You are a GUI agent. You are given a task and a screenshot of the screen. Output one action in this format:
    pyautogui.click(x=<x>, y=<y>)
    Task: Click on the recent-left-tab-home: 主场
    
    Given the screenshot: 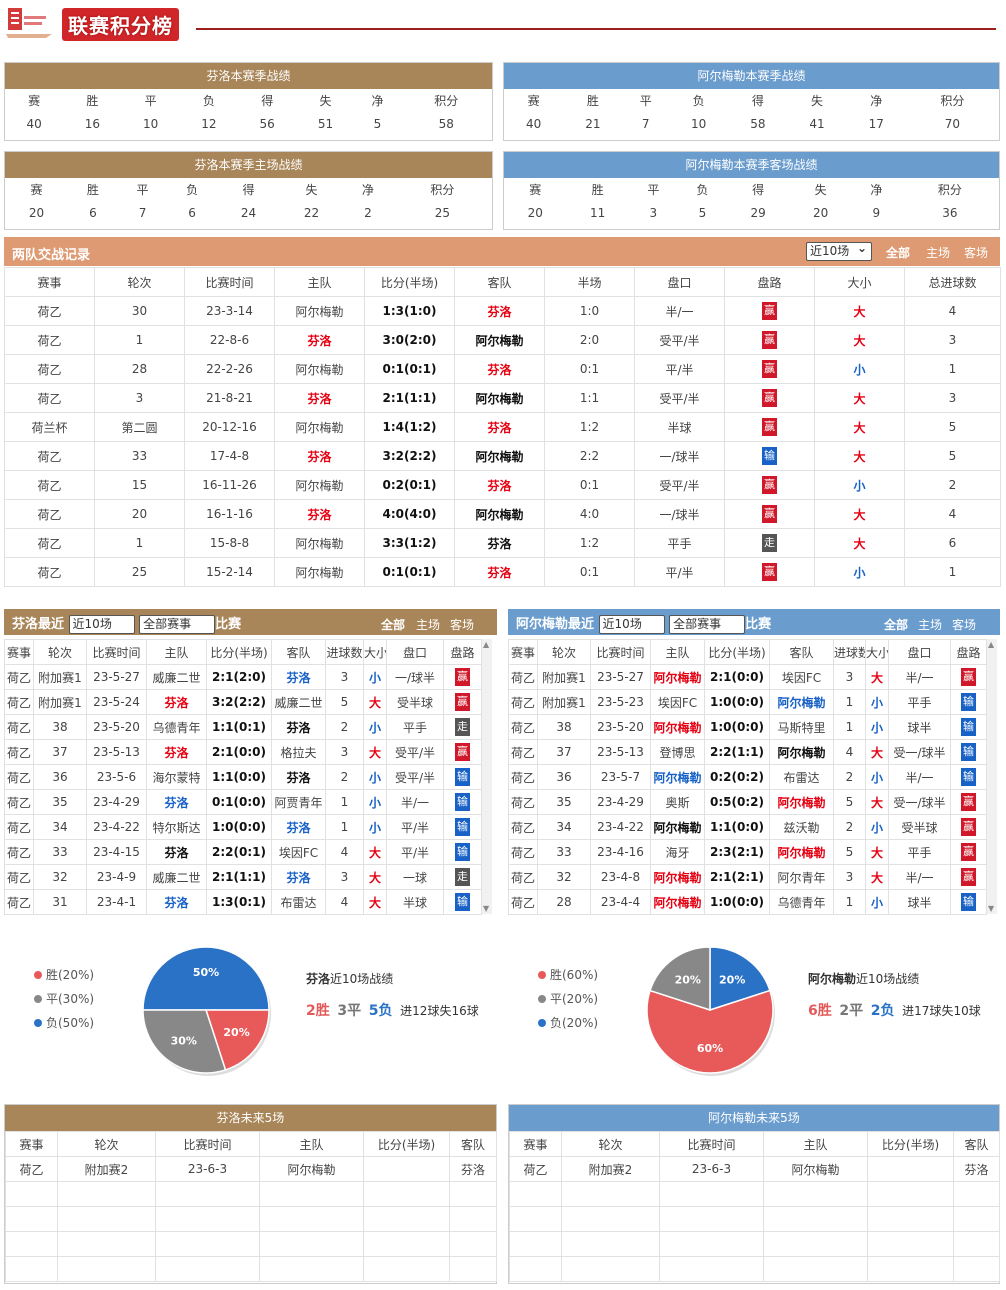 What is the action you would take?
    pyautogui.click(x=428, y=625)
    